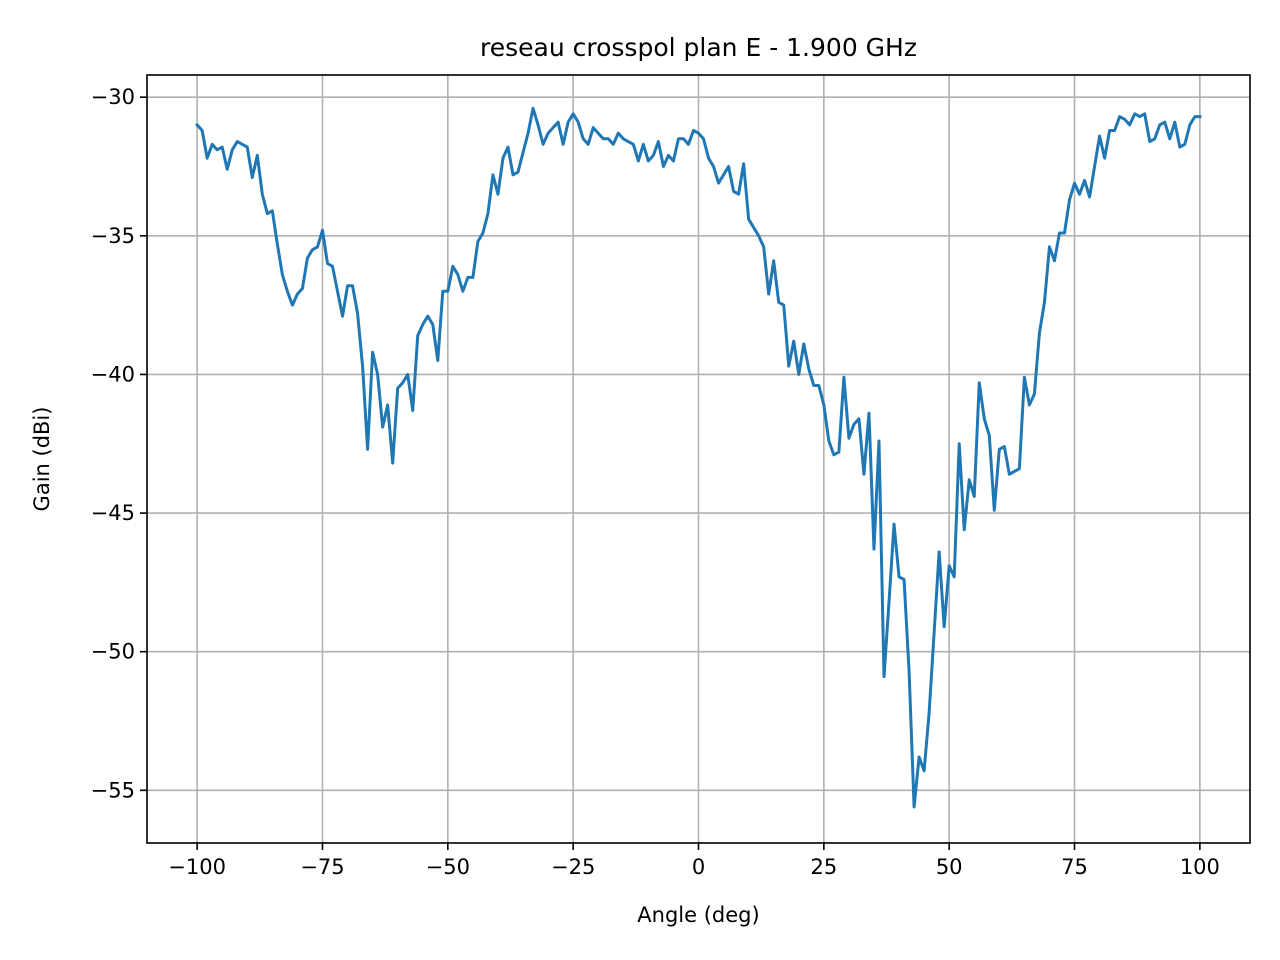 This screenshot has height=960, width=1280. Describe the element at coordinates (448, 867) in the screenshot. I see `x-tick-label: −50` at that location.